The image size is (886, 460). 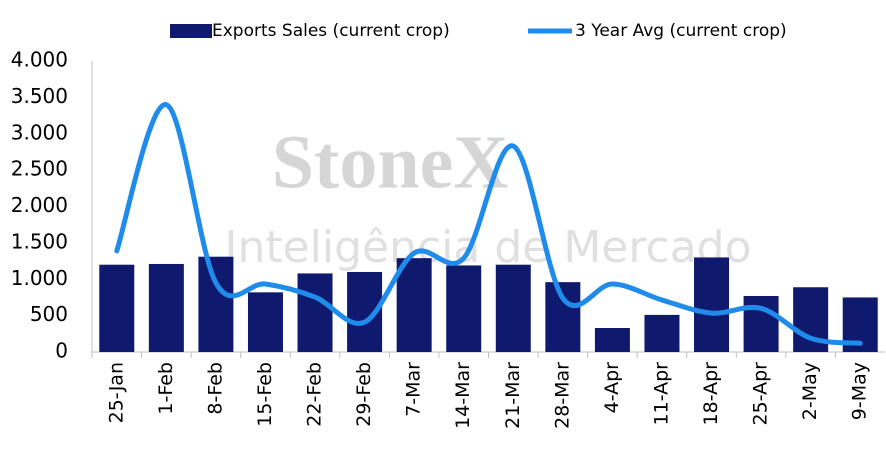 I want to click on y-tick-label: 3.000, so click(x=39, y=132).